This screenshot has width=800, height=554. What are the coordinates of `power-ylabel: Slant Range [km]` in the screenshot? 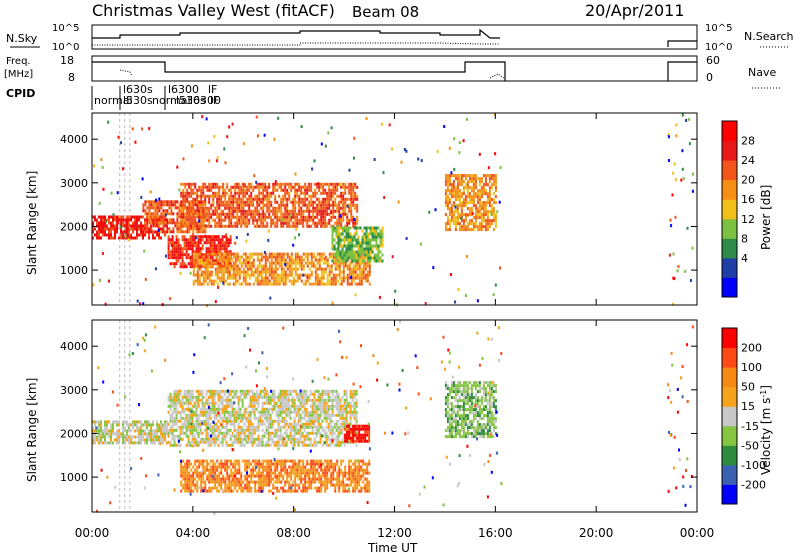 It's located at (32, 223).